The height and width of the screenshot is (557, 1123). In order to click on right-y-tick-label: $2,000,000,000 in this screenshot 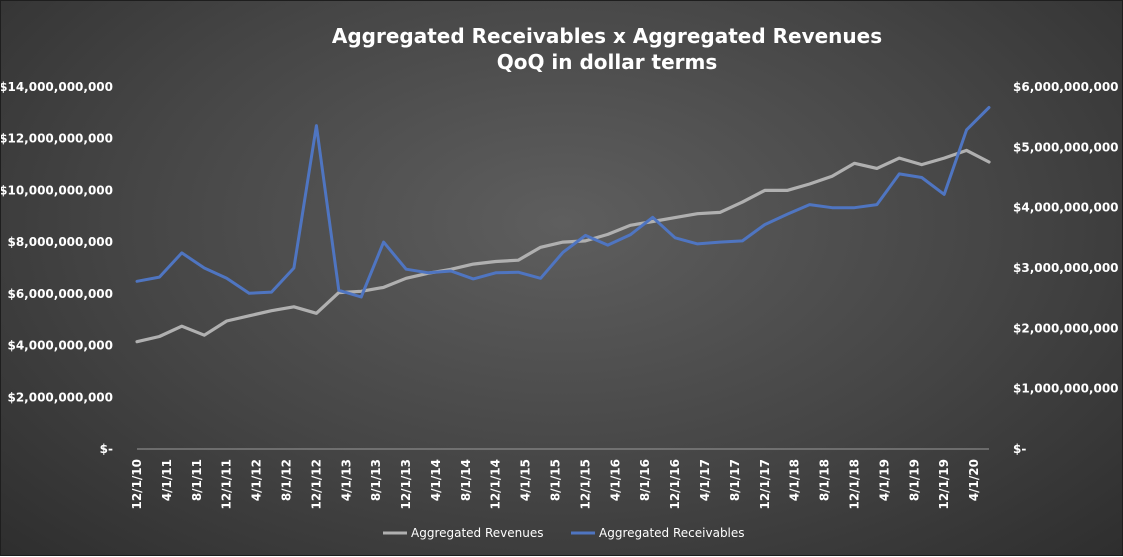, I will do `click(1066, 328)`.